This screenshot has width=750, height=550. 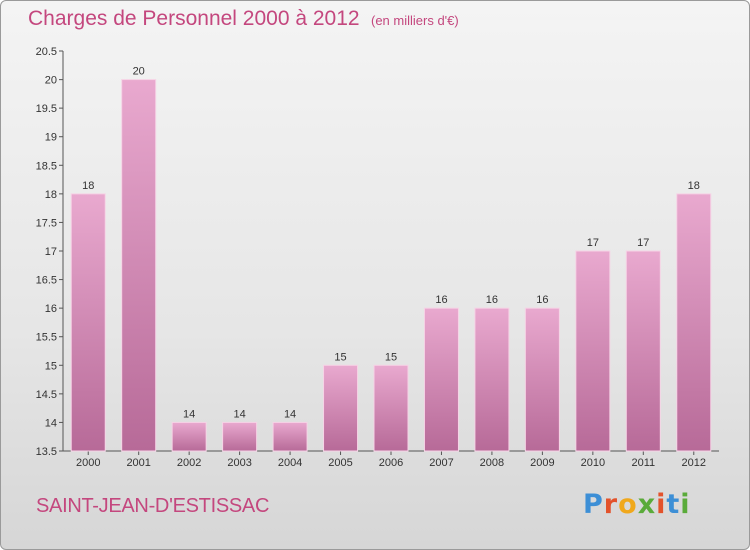 What do you see at coordinates (542, 379) in the screenshot?
I see `bar-2009` at bounding box center [542, 379].